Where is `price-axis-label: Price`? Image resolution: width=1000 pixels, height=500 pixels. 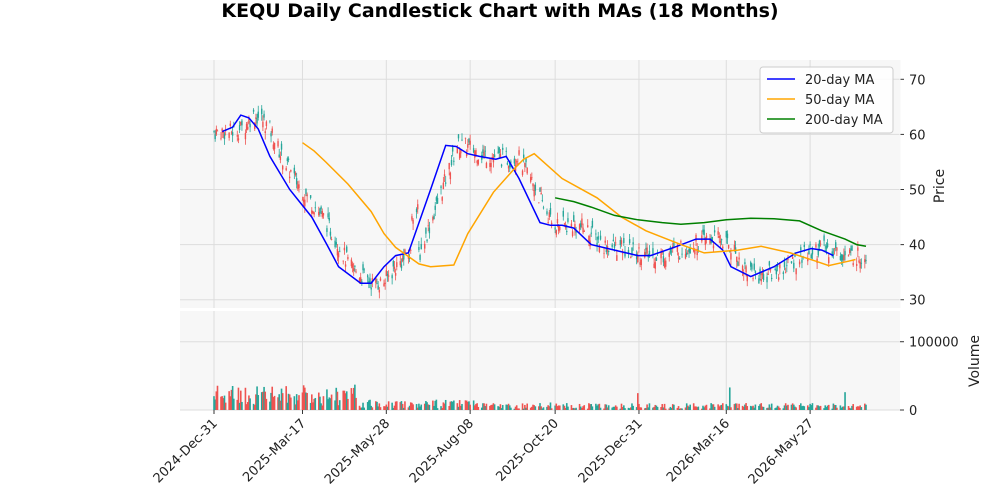 price-axis-label: Price is located at coordinates (940, 186).